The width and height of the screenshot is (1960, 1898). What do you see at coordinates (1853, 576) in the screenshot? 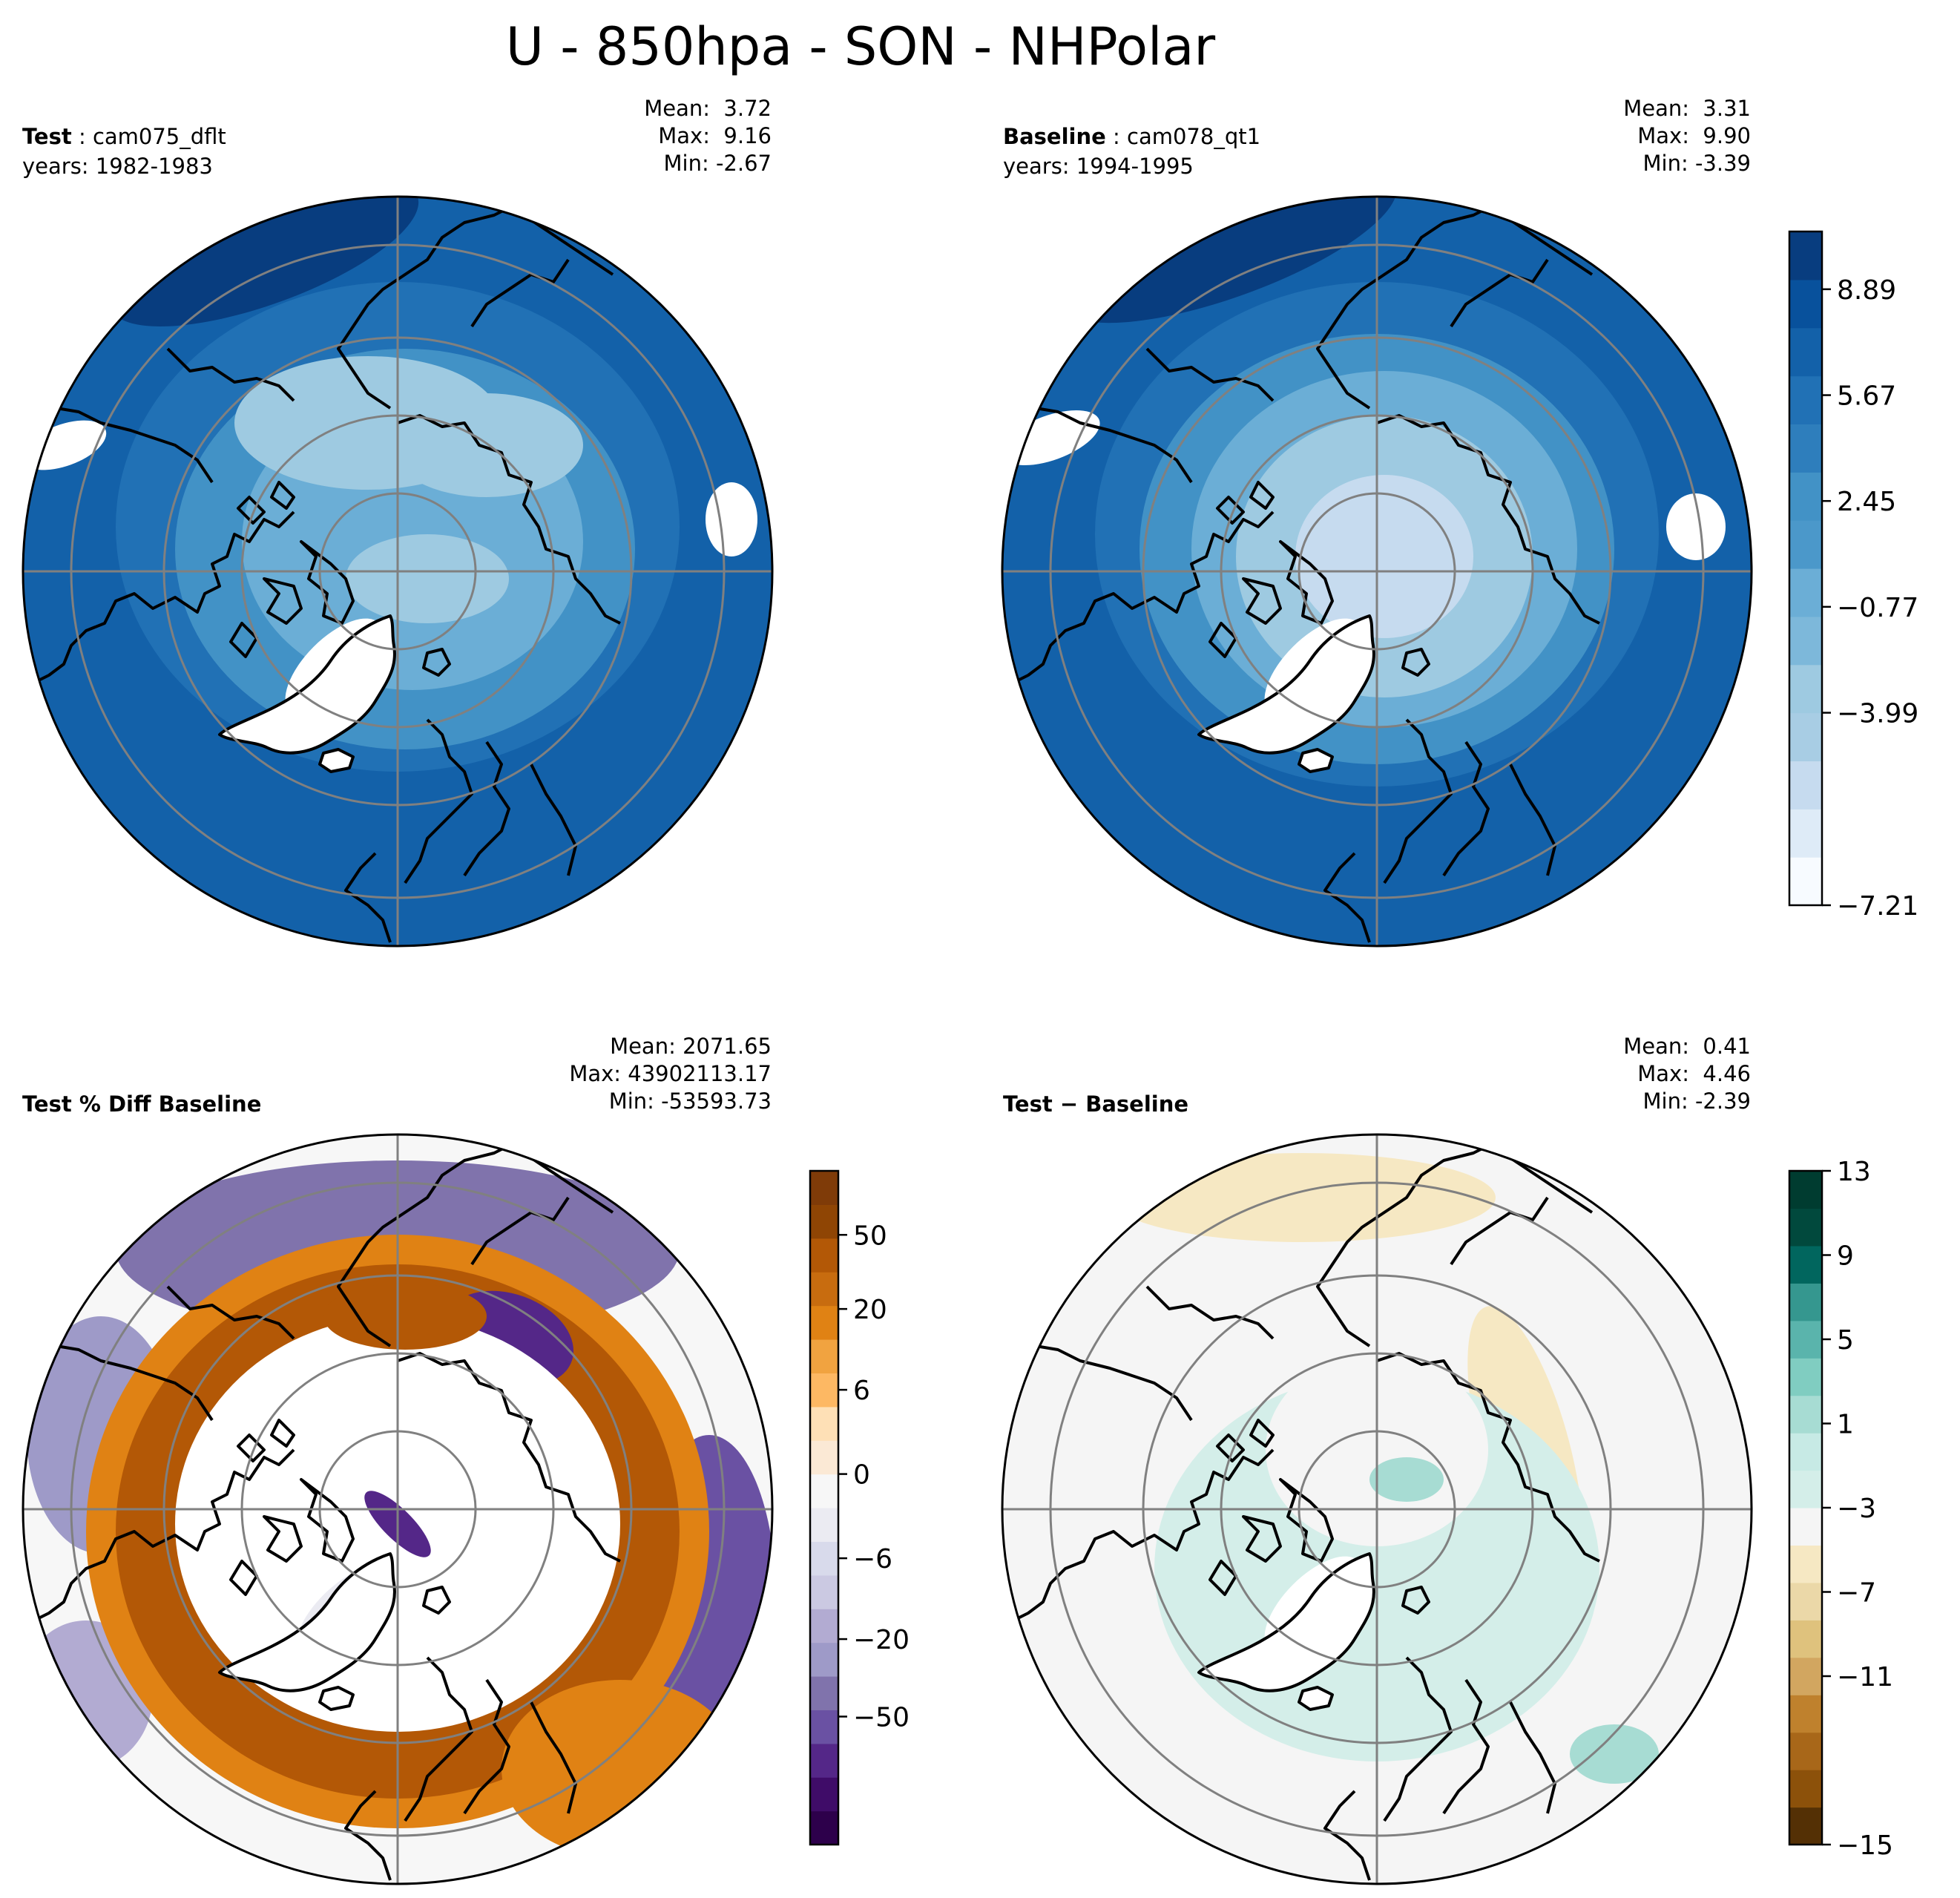
I see `colorbar-main: 8.89 5.67 2.45 −0.77 −3.99 −7.21` at bounding box center [1853, 576].